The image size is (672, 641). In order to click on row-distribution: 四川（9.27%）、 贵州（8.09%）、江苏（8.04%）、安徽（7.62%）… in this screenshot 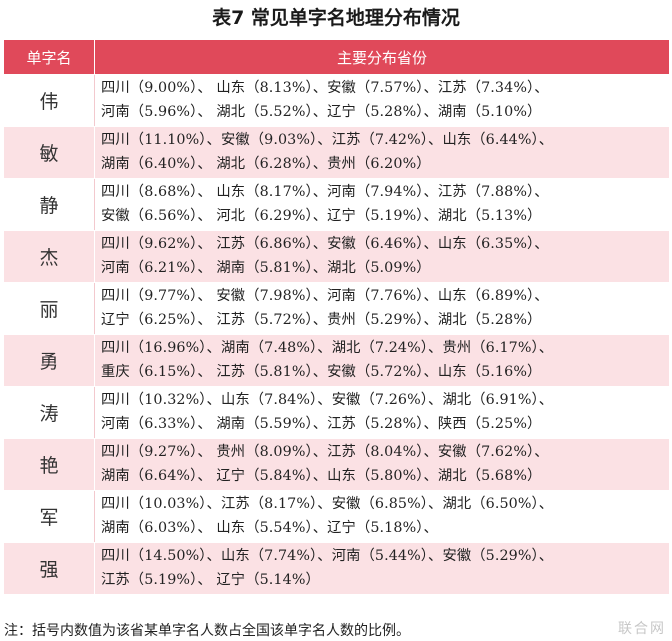, I will do `click(382, 464)`.